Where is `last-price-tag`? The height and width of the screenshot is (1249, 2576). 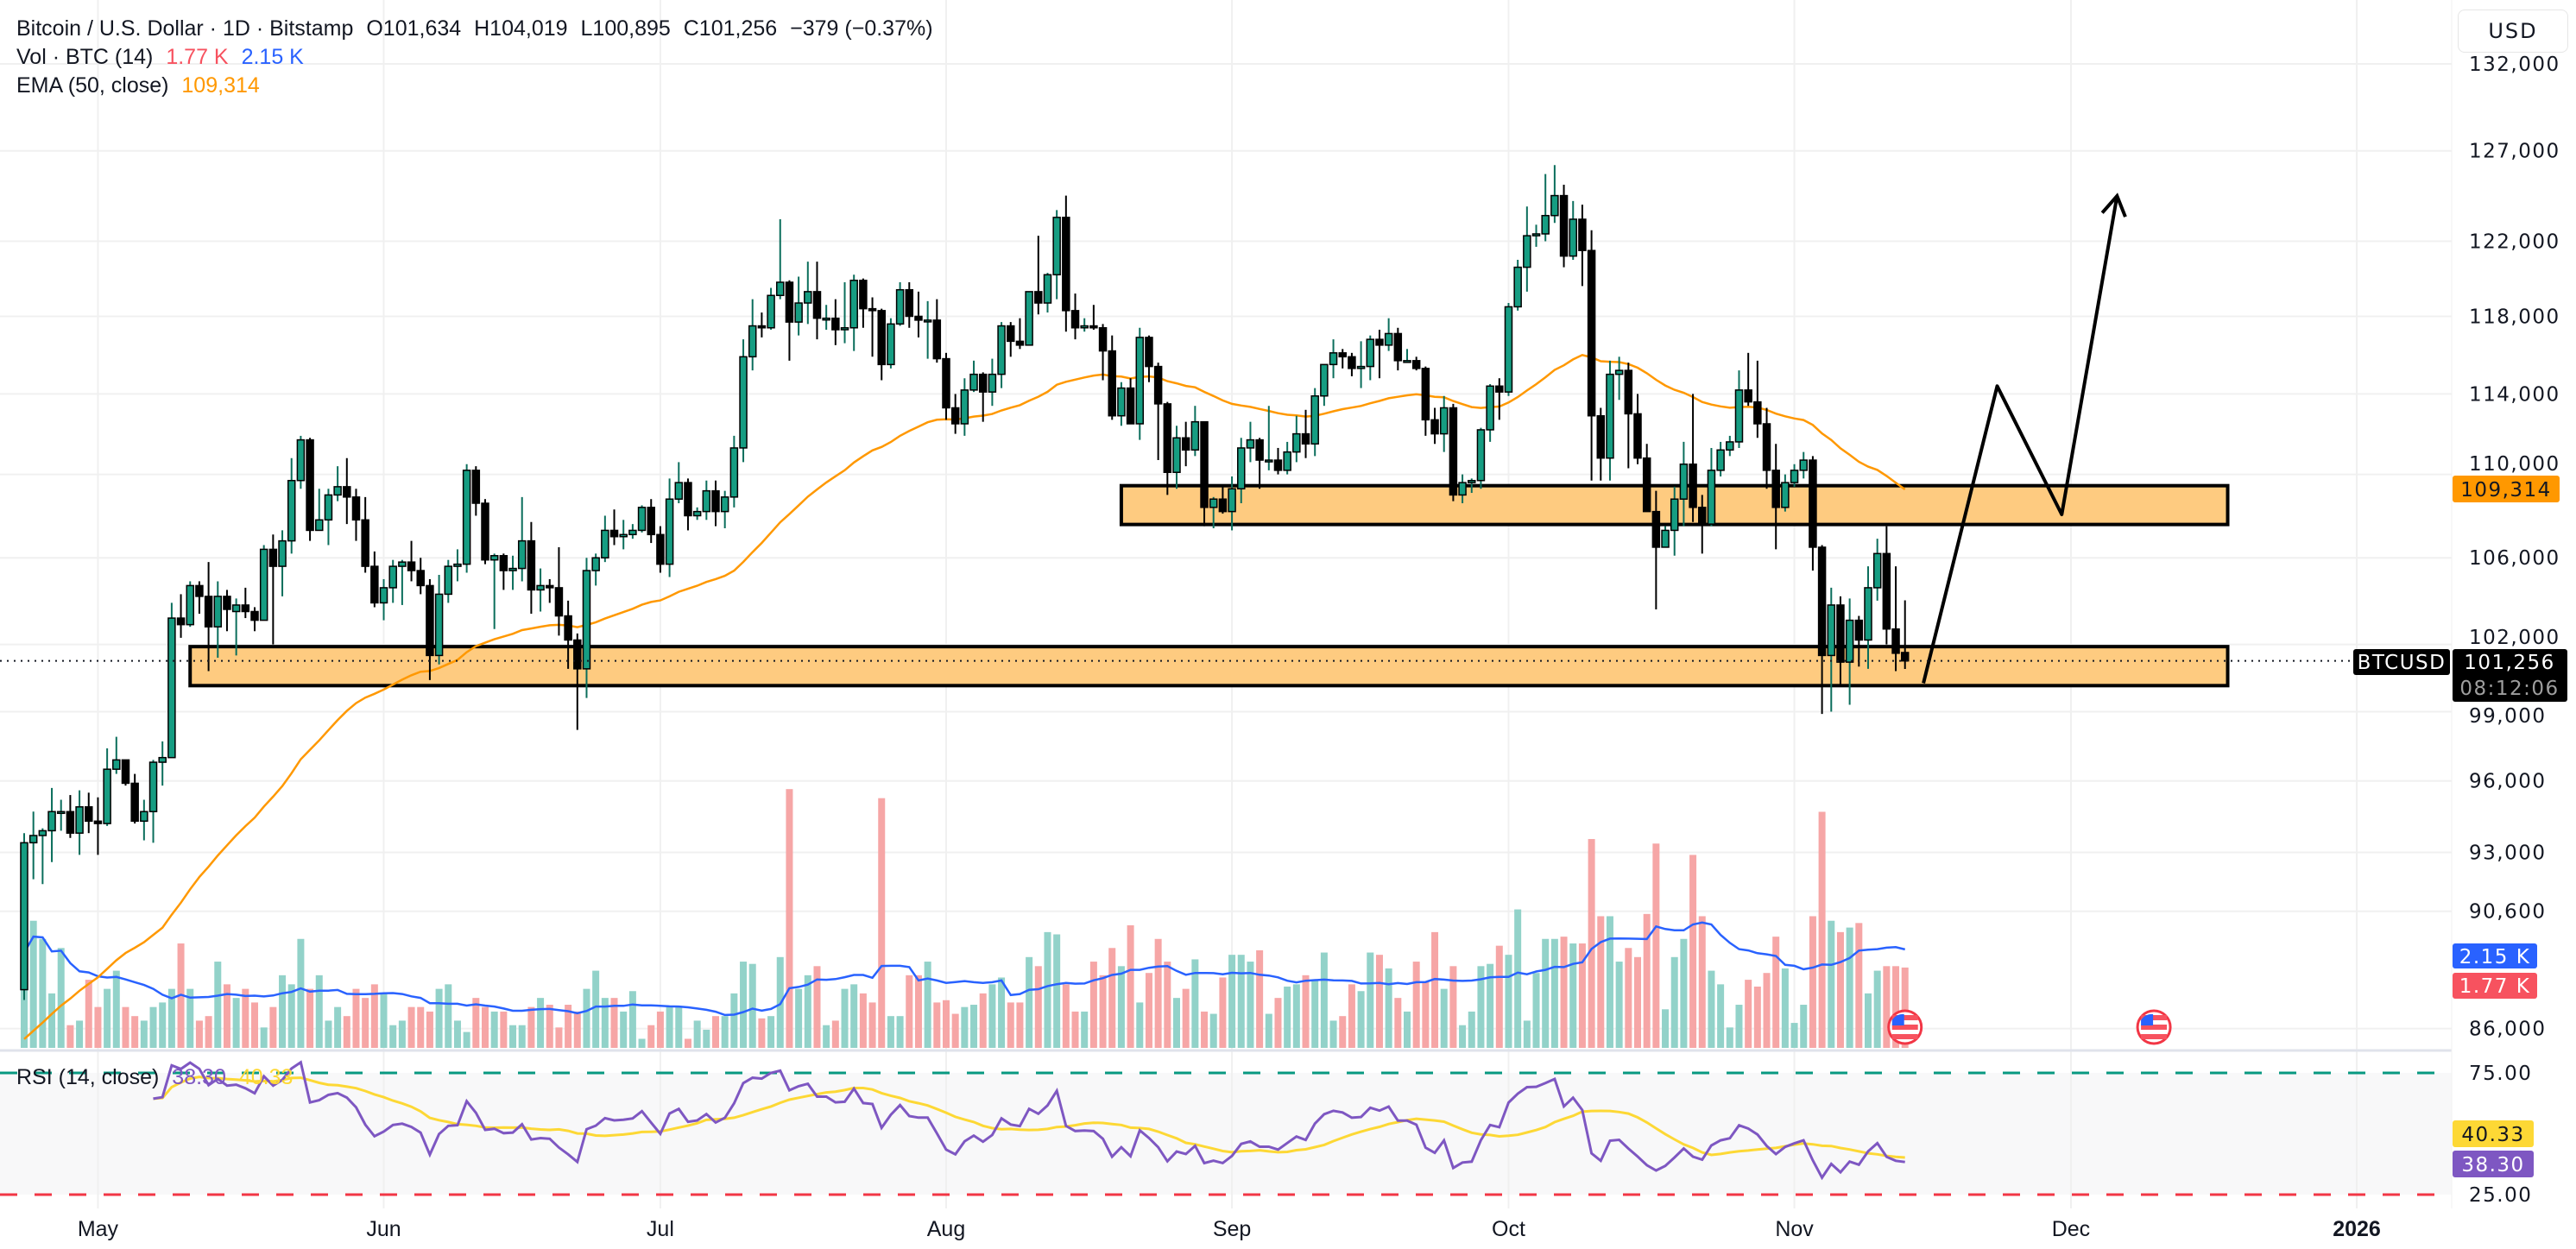 last-price-tag is located at coordinates (2510, 676).